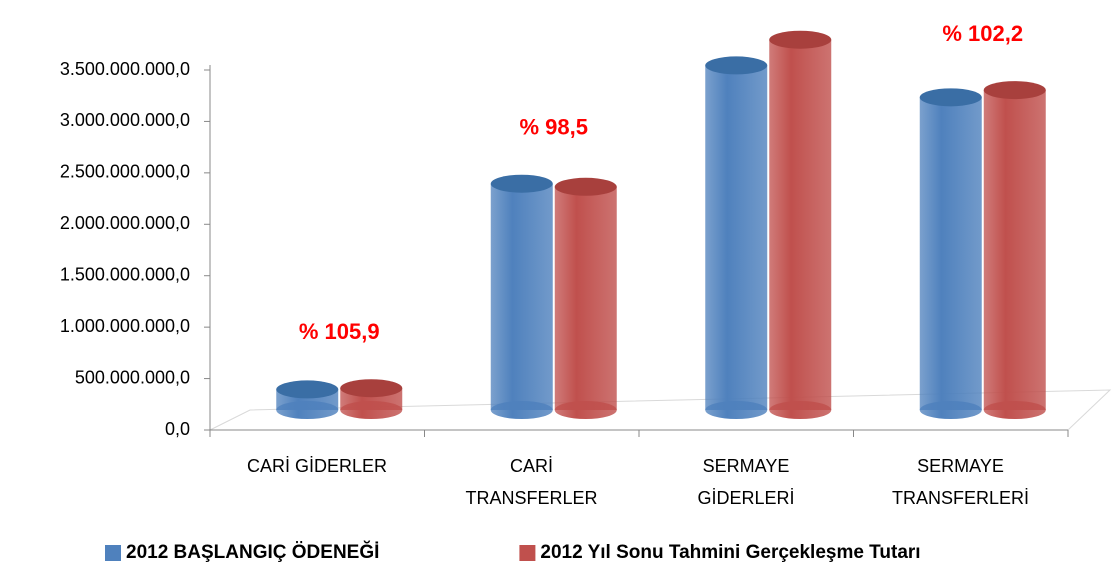 This screenshot has width=1118, height=580. What do you see at coordinates (317, 466) in the screenshot?
I see `x-tick-label: CARİ GİDERLER` at bounding box center [317, 466].